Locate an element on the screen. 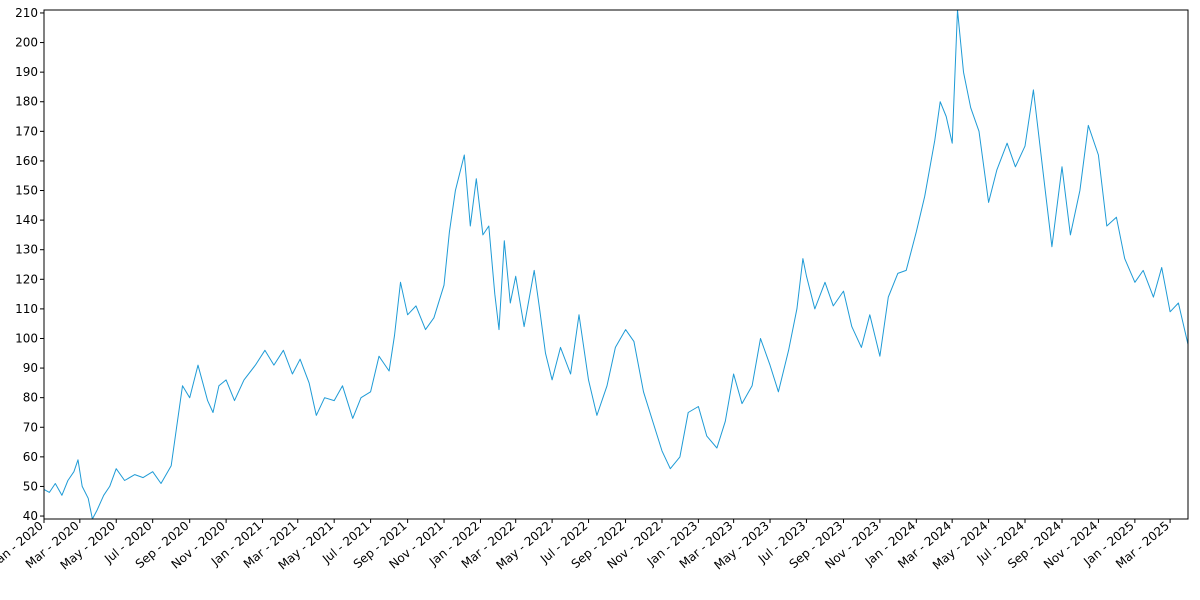 This screenshot has width=1200, height=600. y-tick-label: 130 is located at coordinates (26, 250).